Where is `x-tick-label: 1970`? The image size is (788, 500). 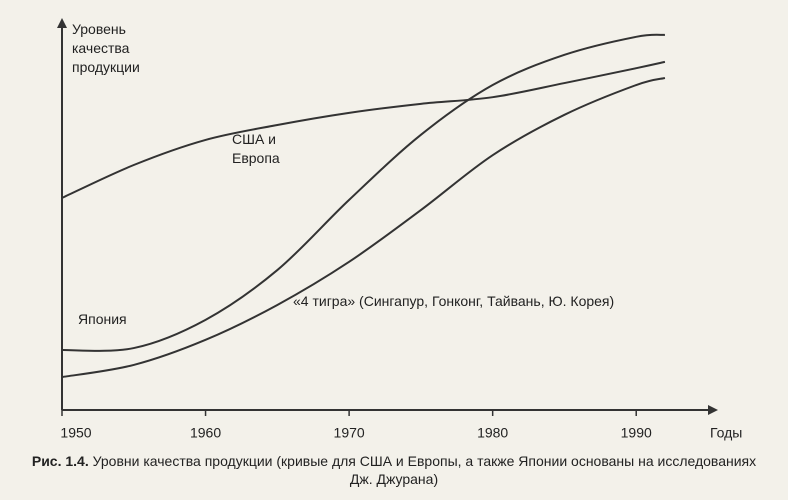
x-tick-label: 1970 is located at coordinates (349, 433).